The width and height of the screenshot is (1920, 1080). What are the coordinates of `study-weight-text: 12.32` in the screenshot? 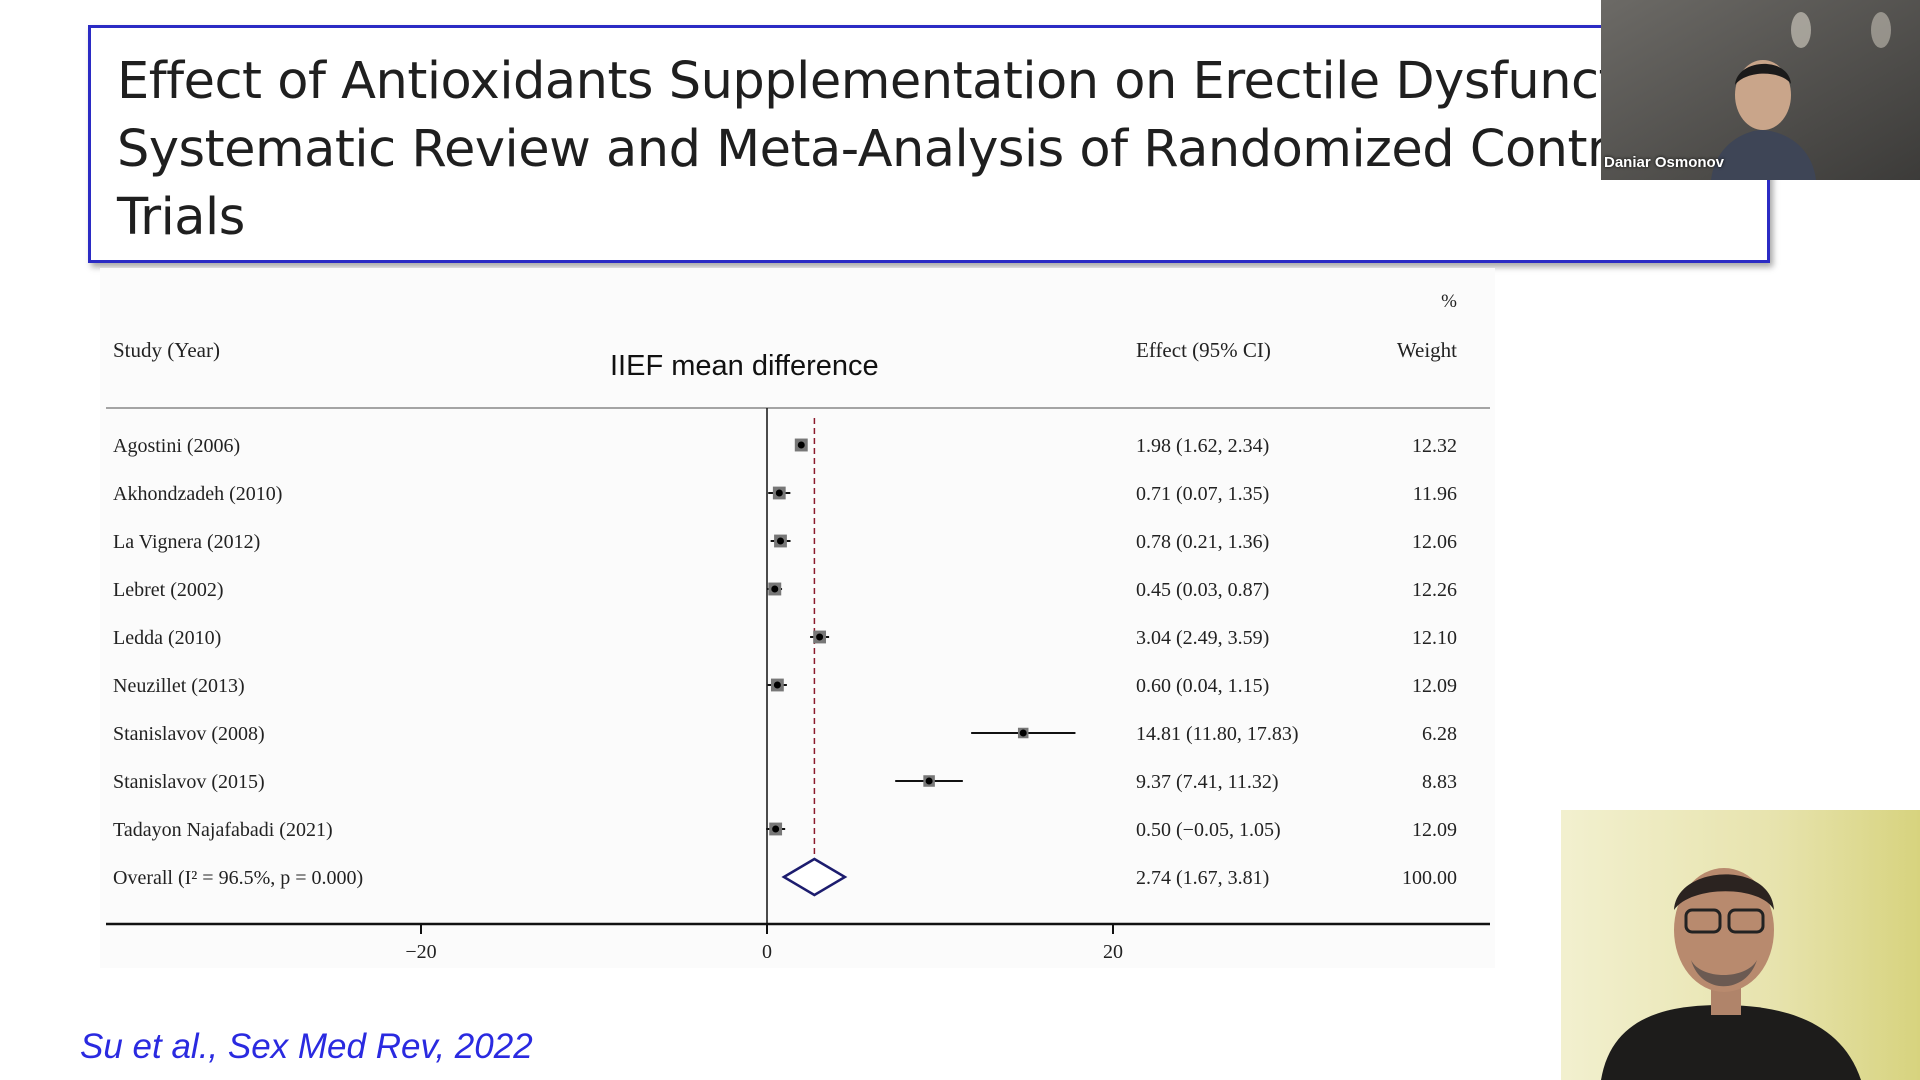 It's located at (1434, 446).